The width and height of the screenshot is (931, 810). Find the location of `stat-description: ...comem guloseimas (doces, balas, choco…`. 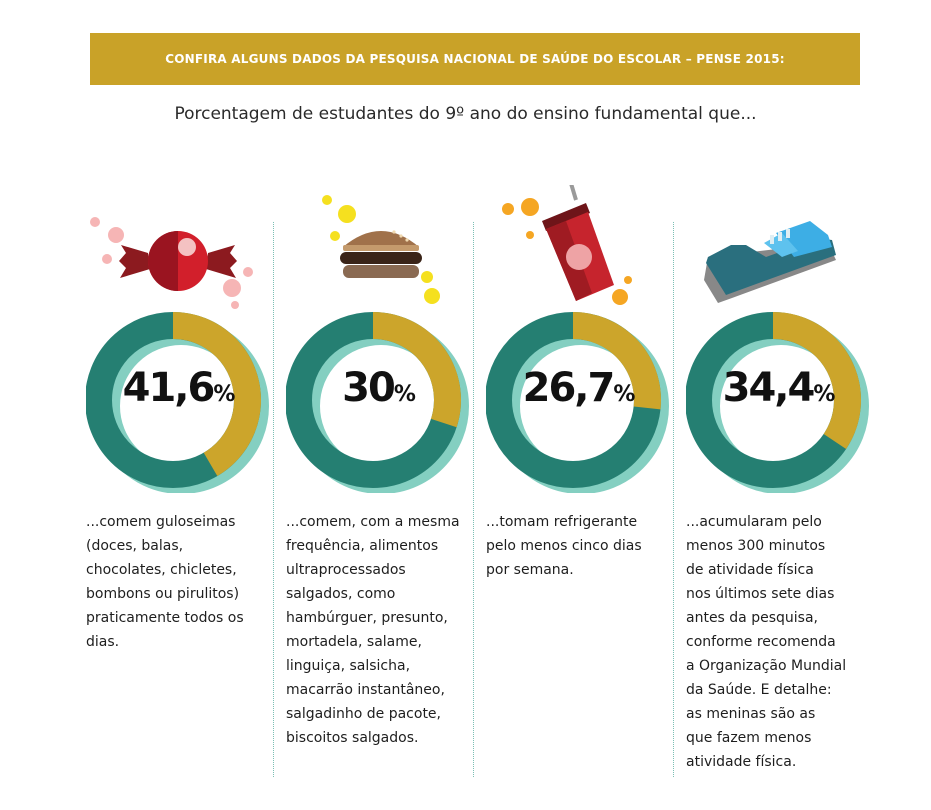

stat-description: ...comem guloseimas (doces, balas, choco… is located at coordinates (165, 582).